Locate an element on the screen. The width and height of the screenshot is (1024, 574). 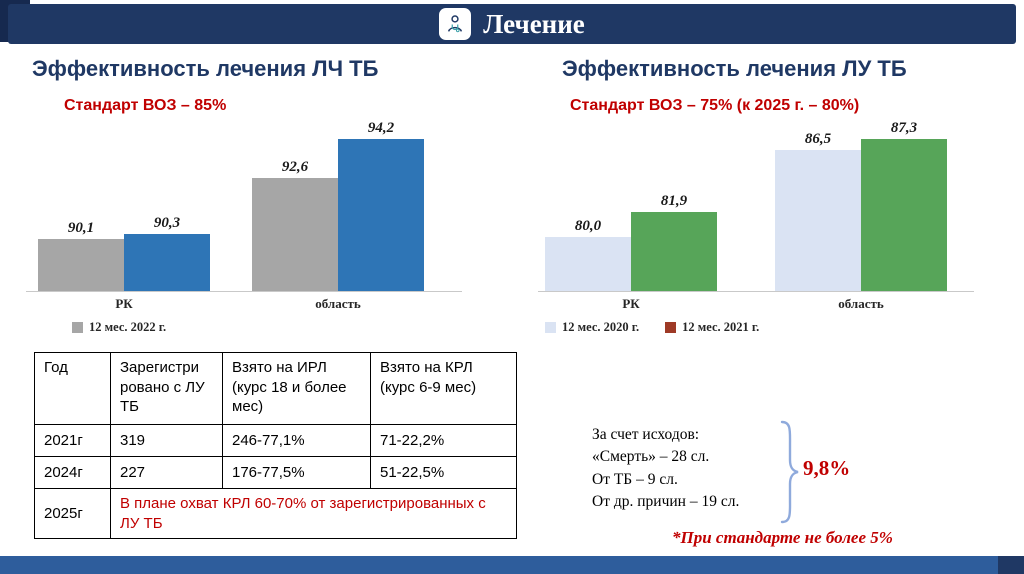
table-cell: 227 is located at coordinates (166, 472).